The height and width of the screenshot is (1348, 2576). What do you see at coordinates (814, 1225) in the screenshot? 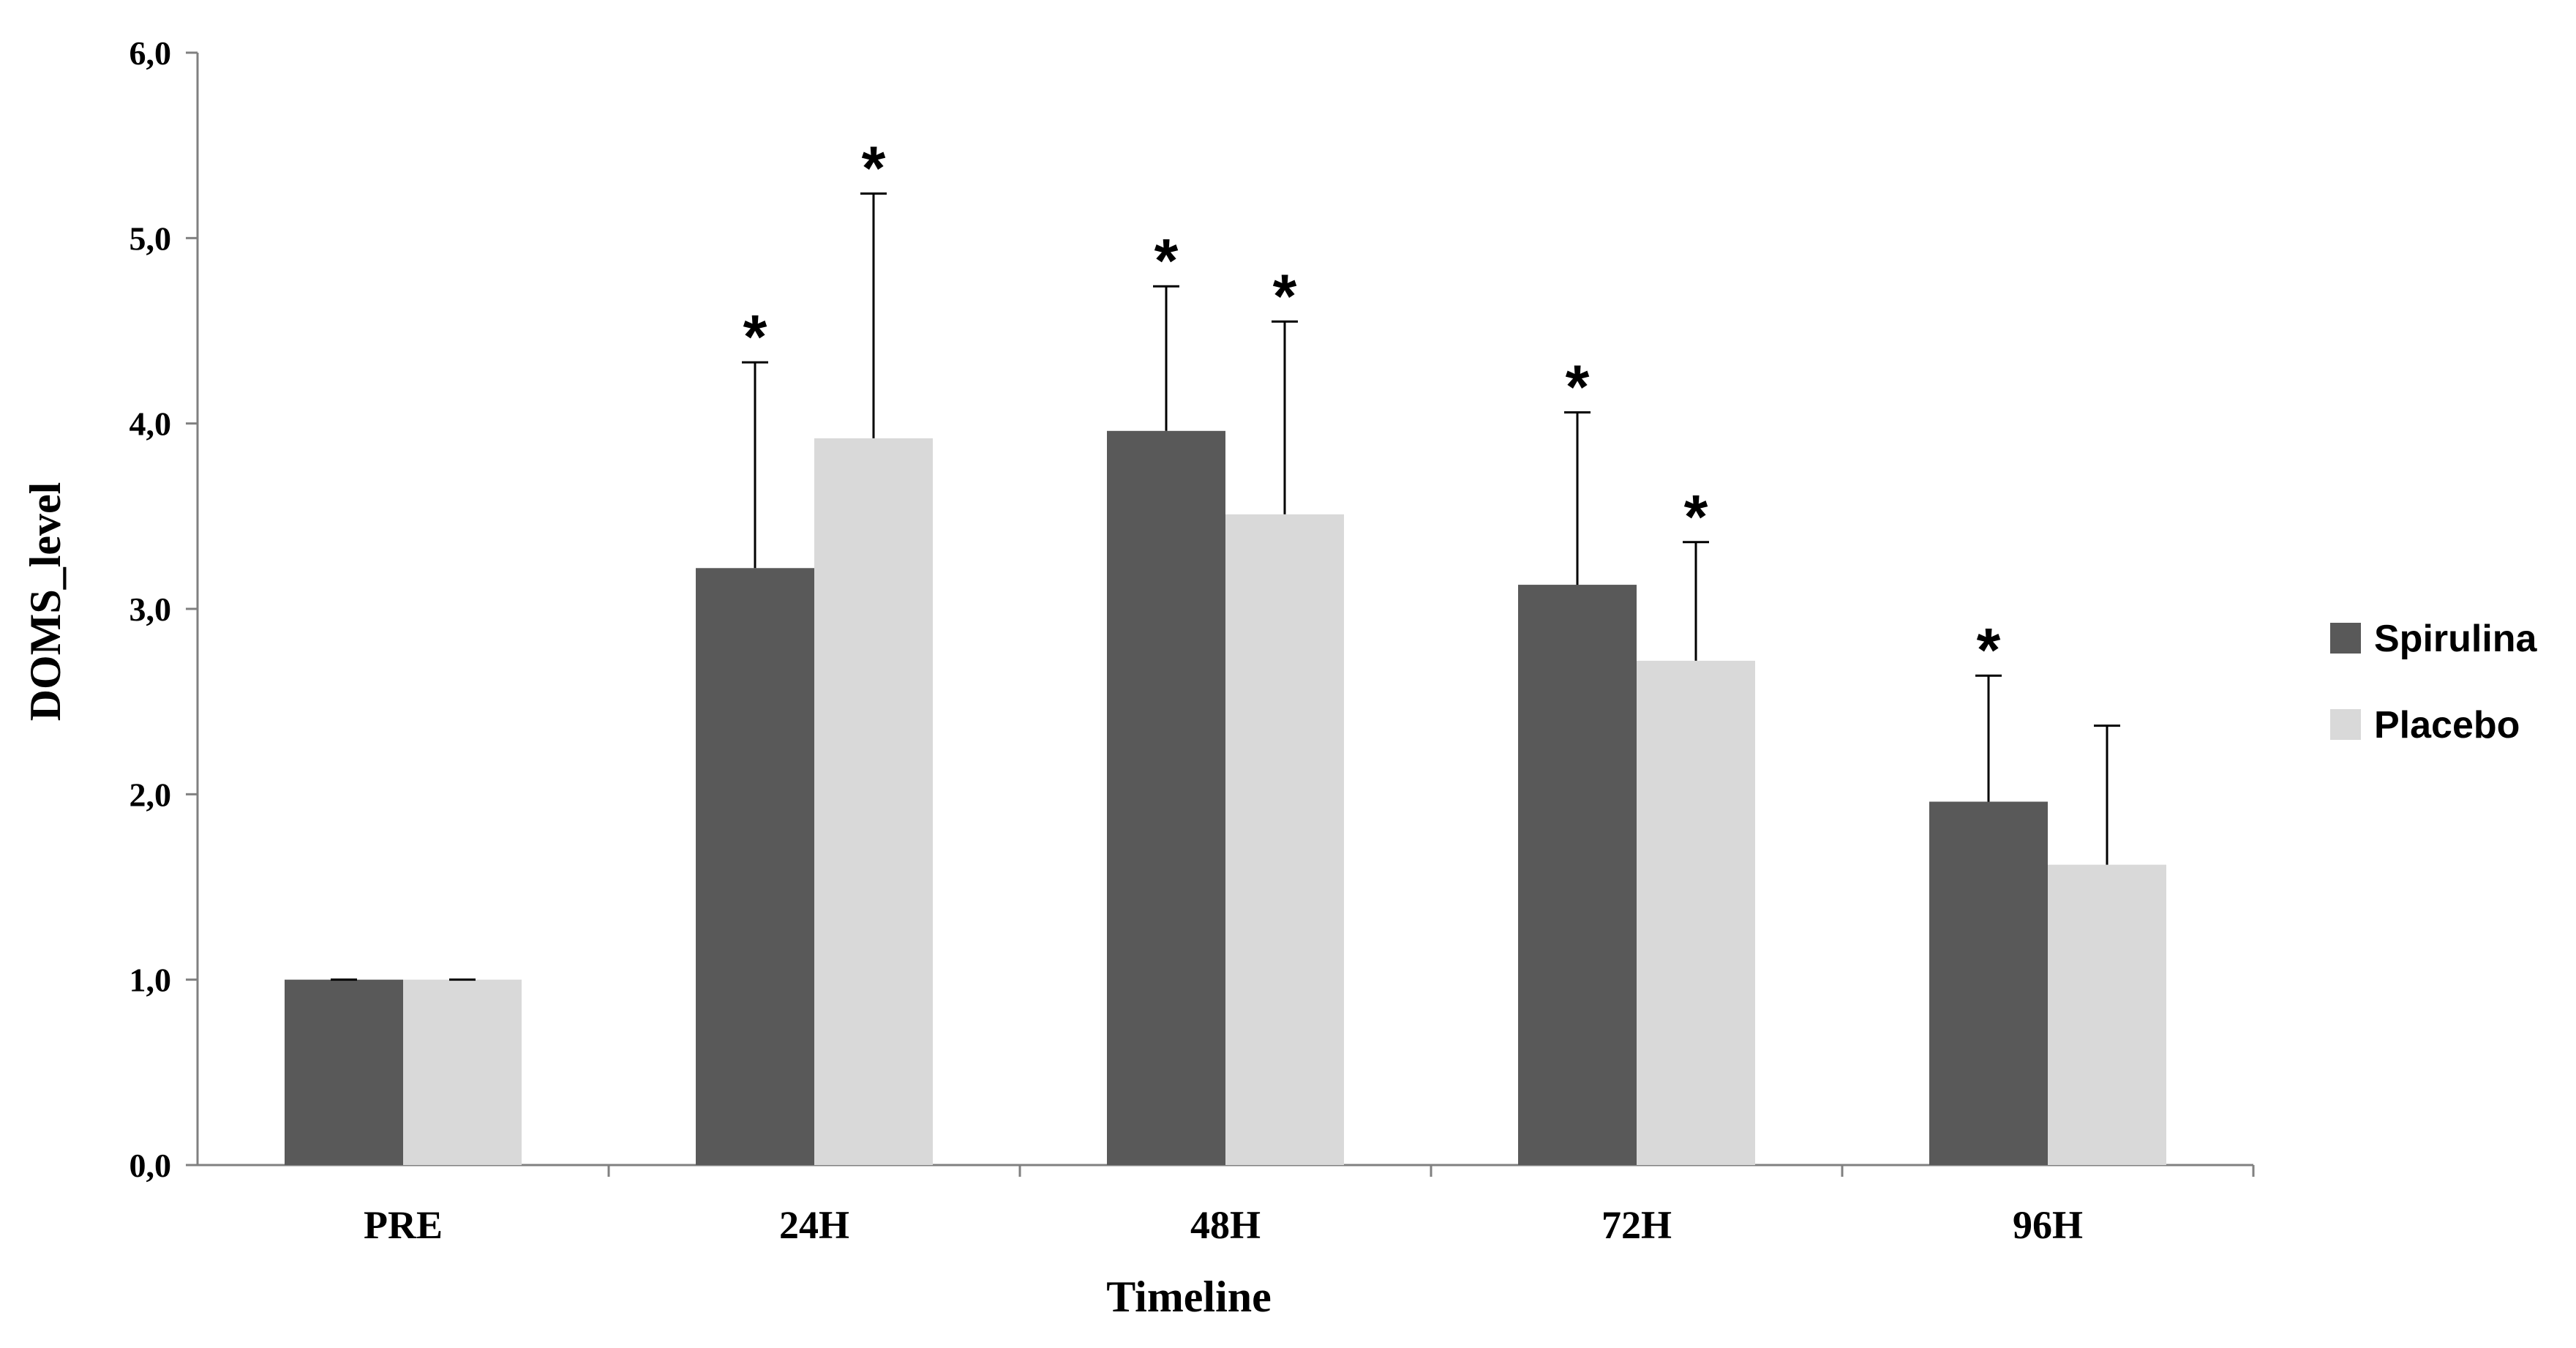
I see `x-tick-label: 24H` at bounding box center [814, 1225].